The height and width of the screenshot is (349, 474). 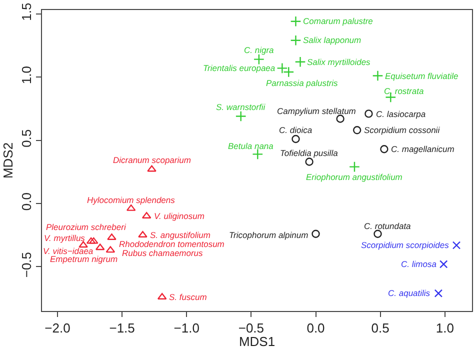 What do you see at coordinates (26, 11) in the screenshot?
I see `y-tick-label: 1.5` at bounding box center [26, 11].